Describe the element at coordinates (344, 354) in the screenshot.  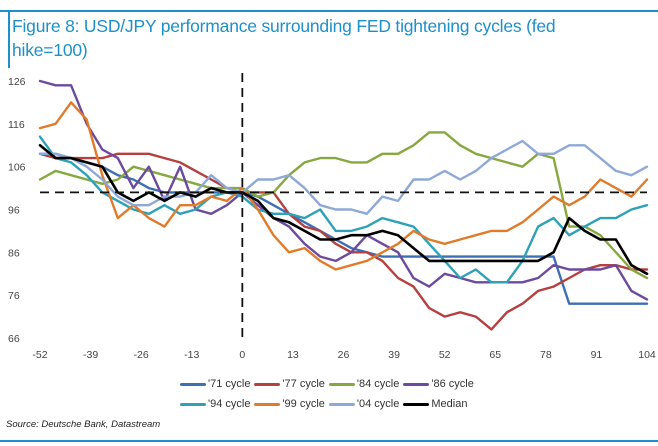
I see `x-tick-label: 26` at that location.